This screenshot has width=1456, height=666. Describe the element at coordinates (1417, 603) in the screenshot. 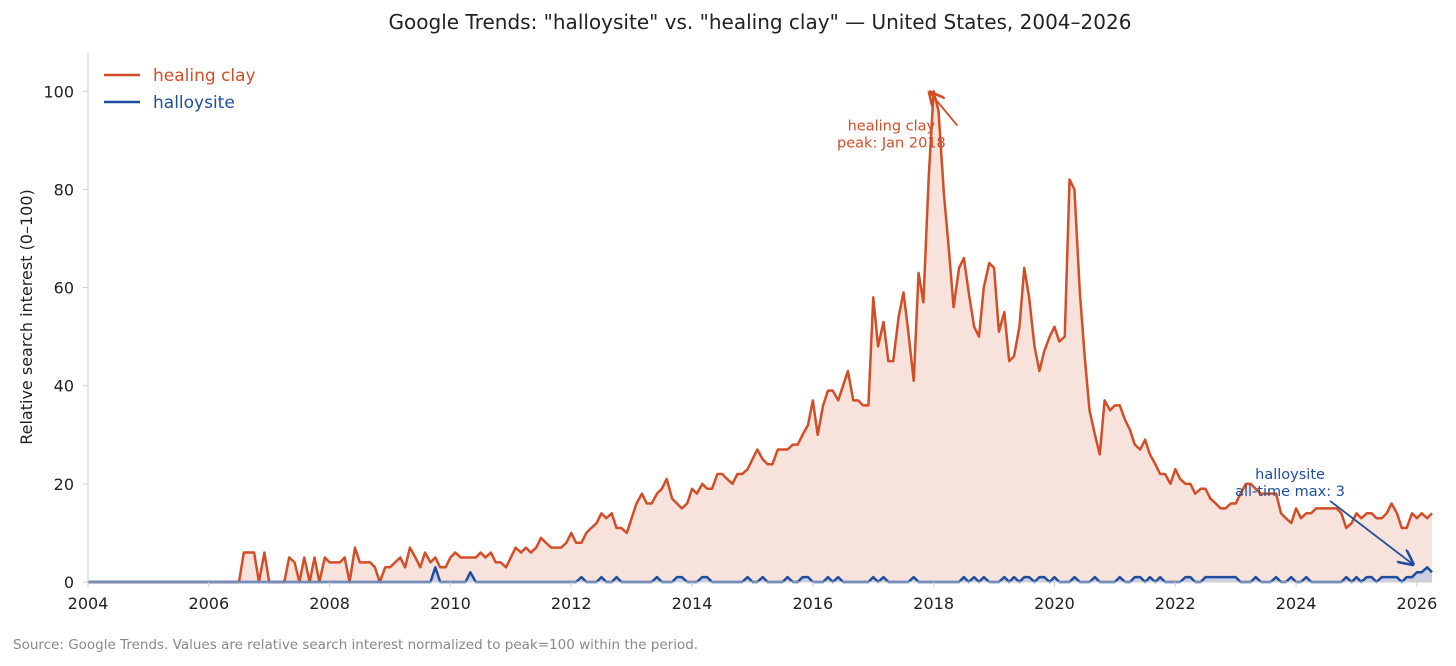

I see `x-tick-label: 2026` at that location.